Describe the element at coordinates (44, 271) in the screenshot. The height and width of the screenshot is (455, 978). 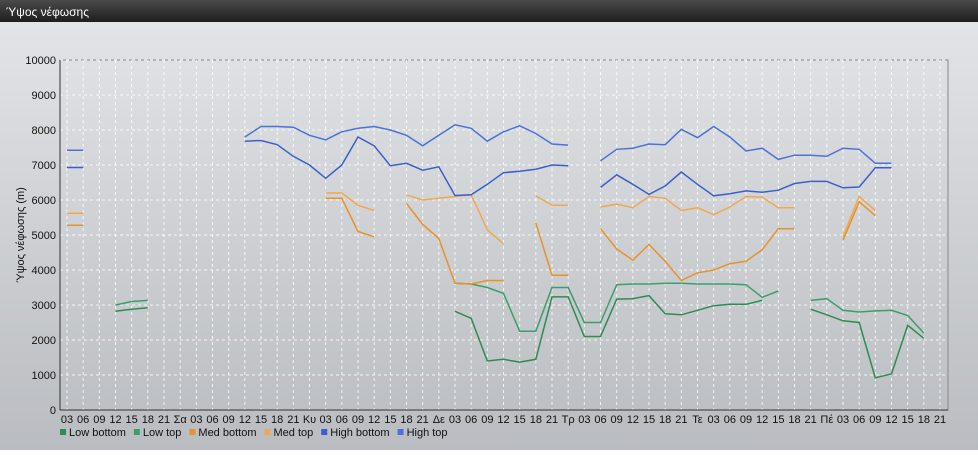
I see `y-tick-label: 4000` at that location.